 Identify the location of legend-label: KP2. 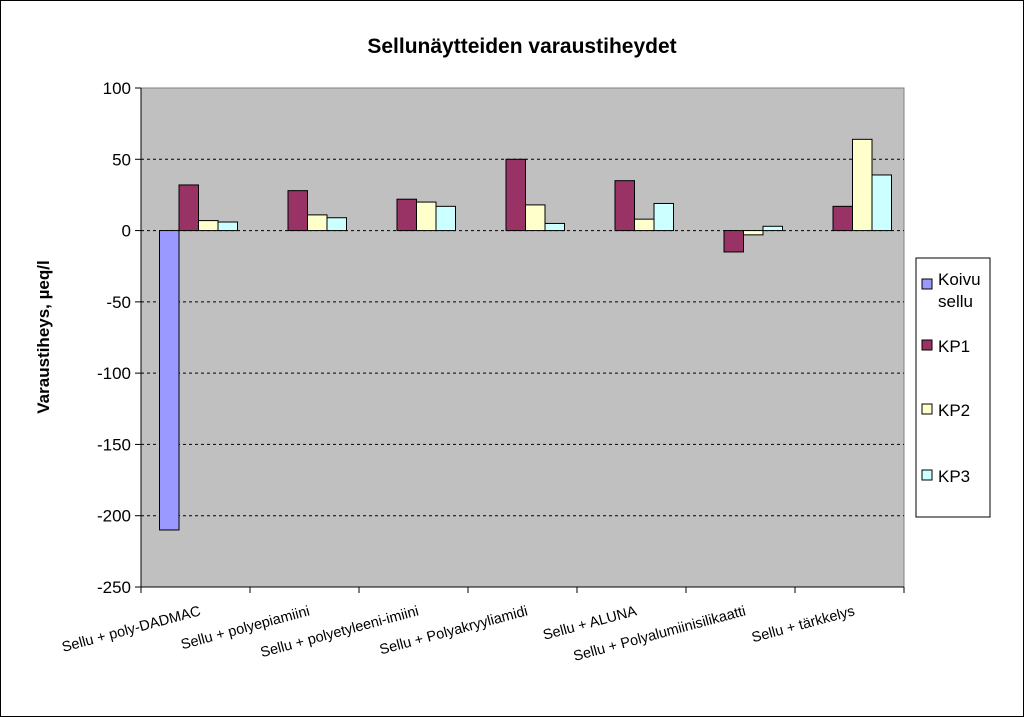
(954, 410).